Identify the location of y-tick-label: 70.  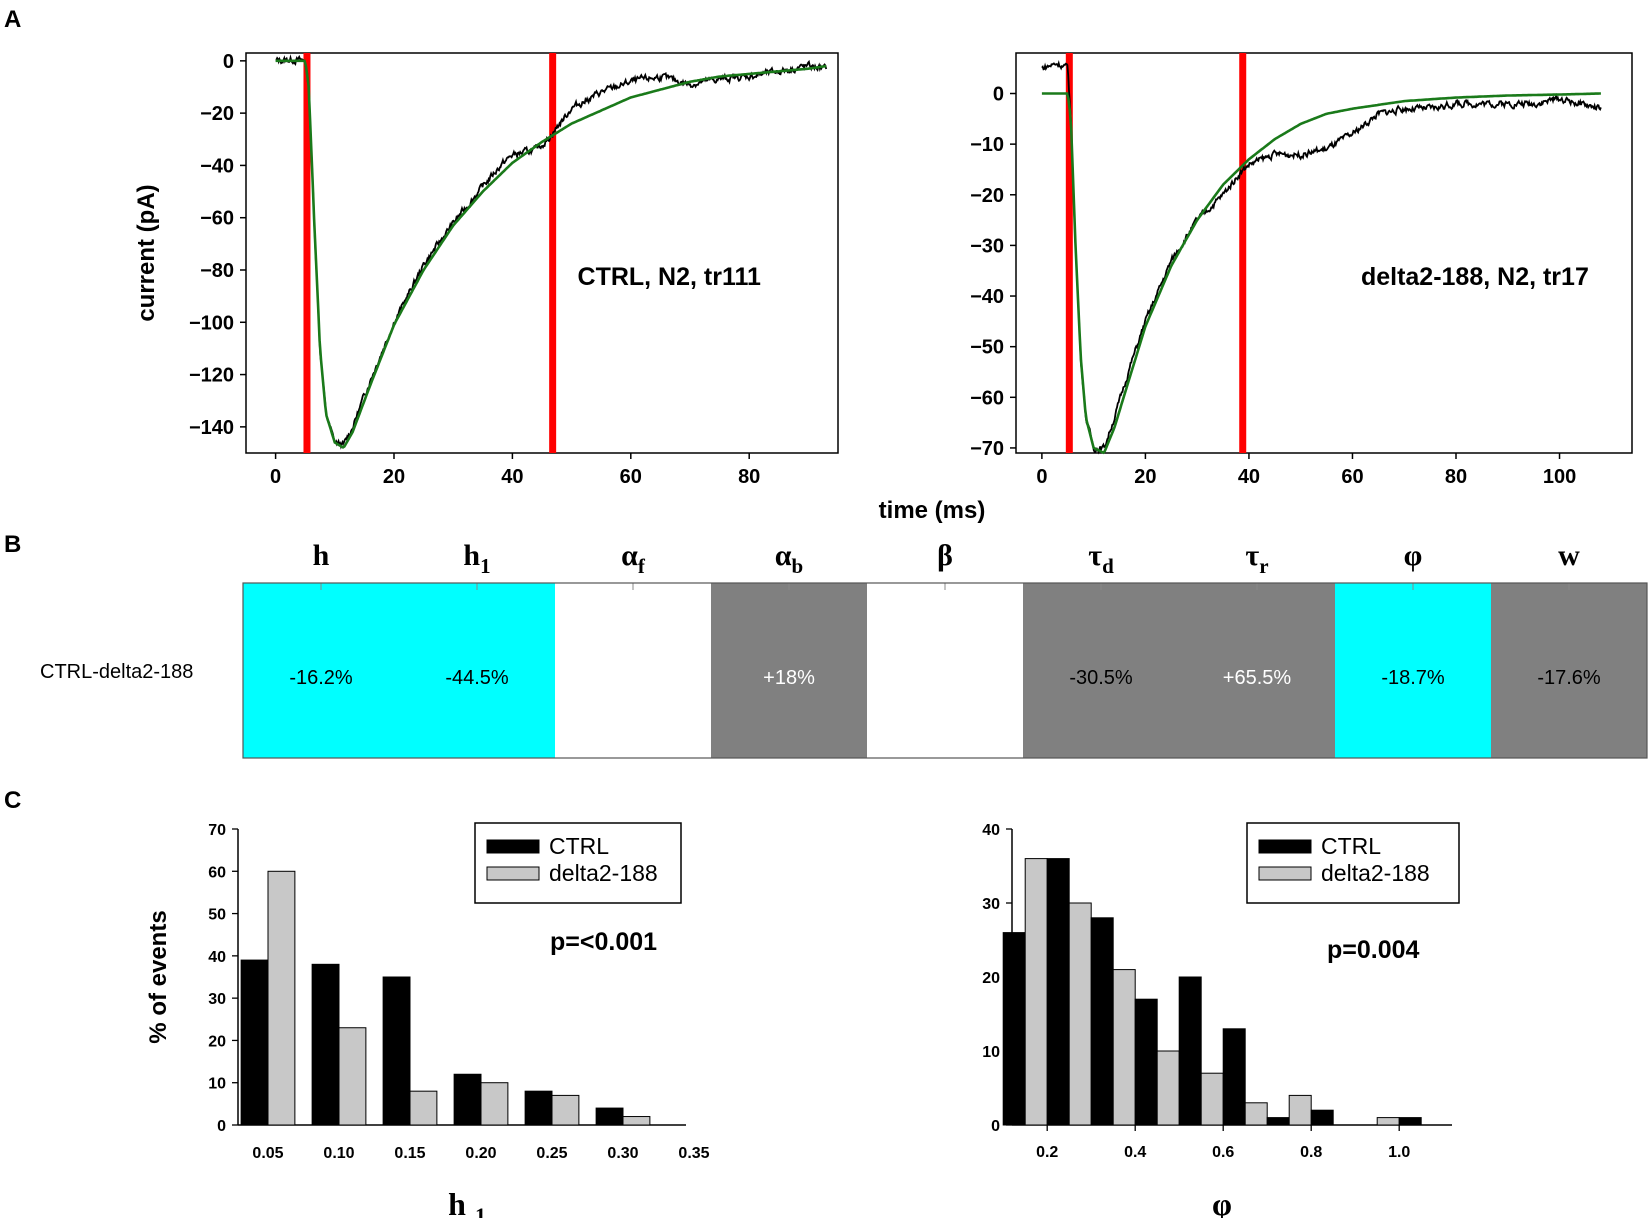
(217, 830).